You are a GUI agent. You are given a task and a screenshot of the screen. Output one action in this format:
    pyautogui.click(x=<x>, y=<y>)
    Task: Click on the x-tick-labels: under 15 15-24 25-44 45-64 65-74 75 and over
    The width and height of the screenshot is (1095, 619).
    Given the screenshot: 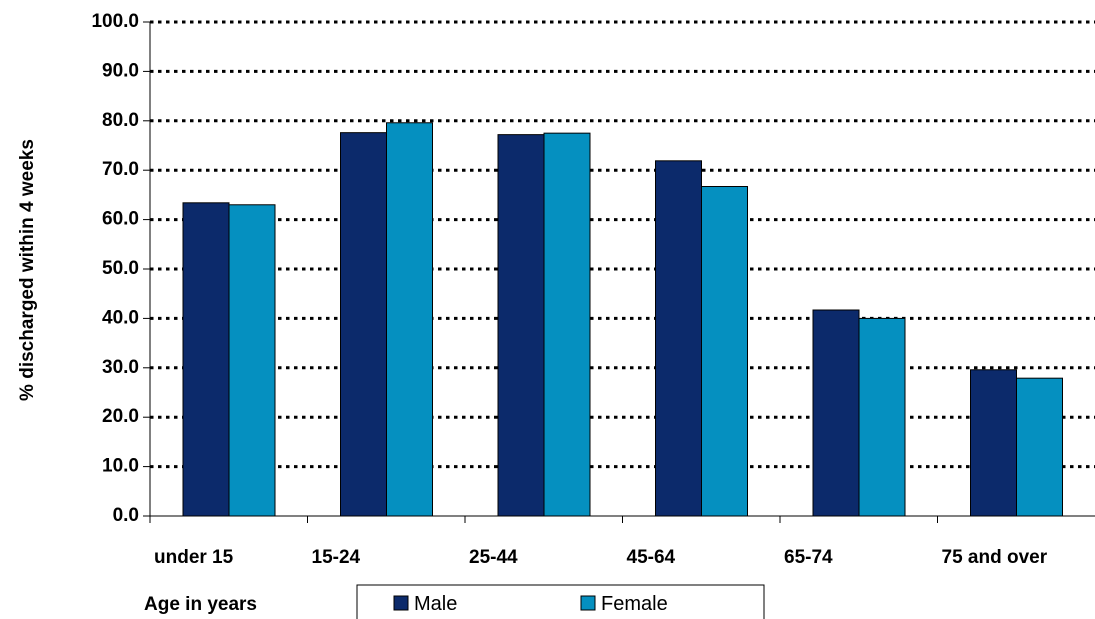 What is the action you would take?
    pyautogui.click(x=601, y=557)
    